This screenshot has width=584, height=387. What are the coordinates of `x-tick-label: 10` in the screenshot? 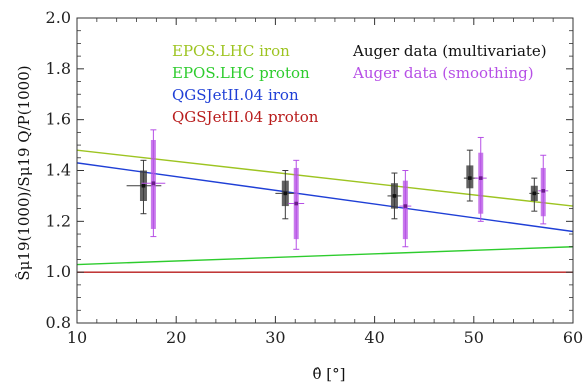 It's located at (77, 337).